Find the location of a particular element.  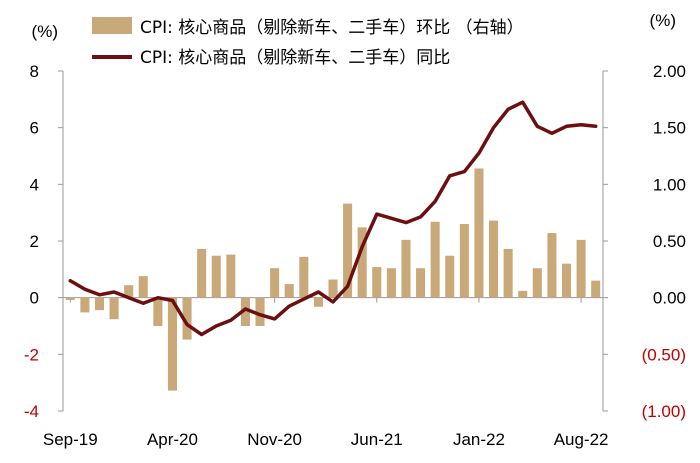

left-tick-label: -4 is located at coordinates (31, 411).